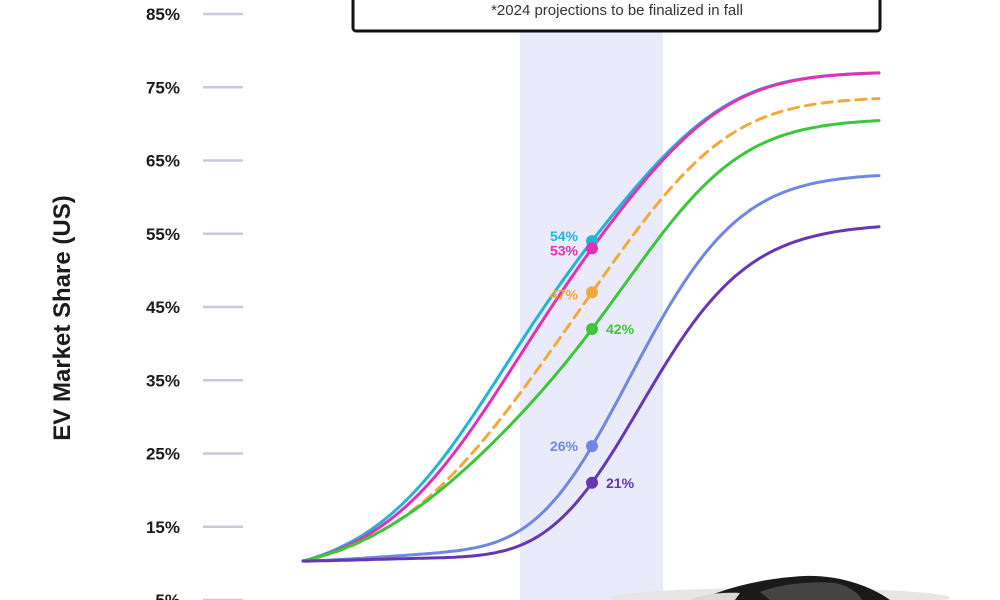 This screenshot has height=600, width=1000. What do you see at coordinates (811, 591) in the screenshot?
I see `car-window` at bounding box center [811, 591].